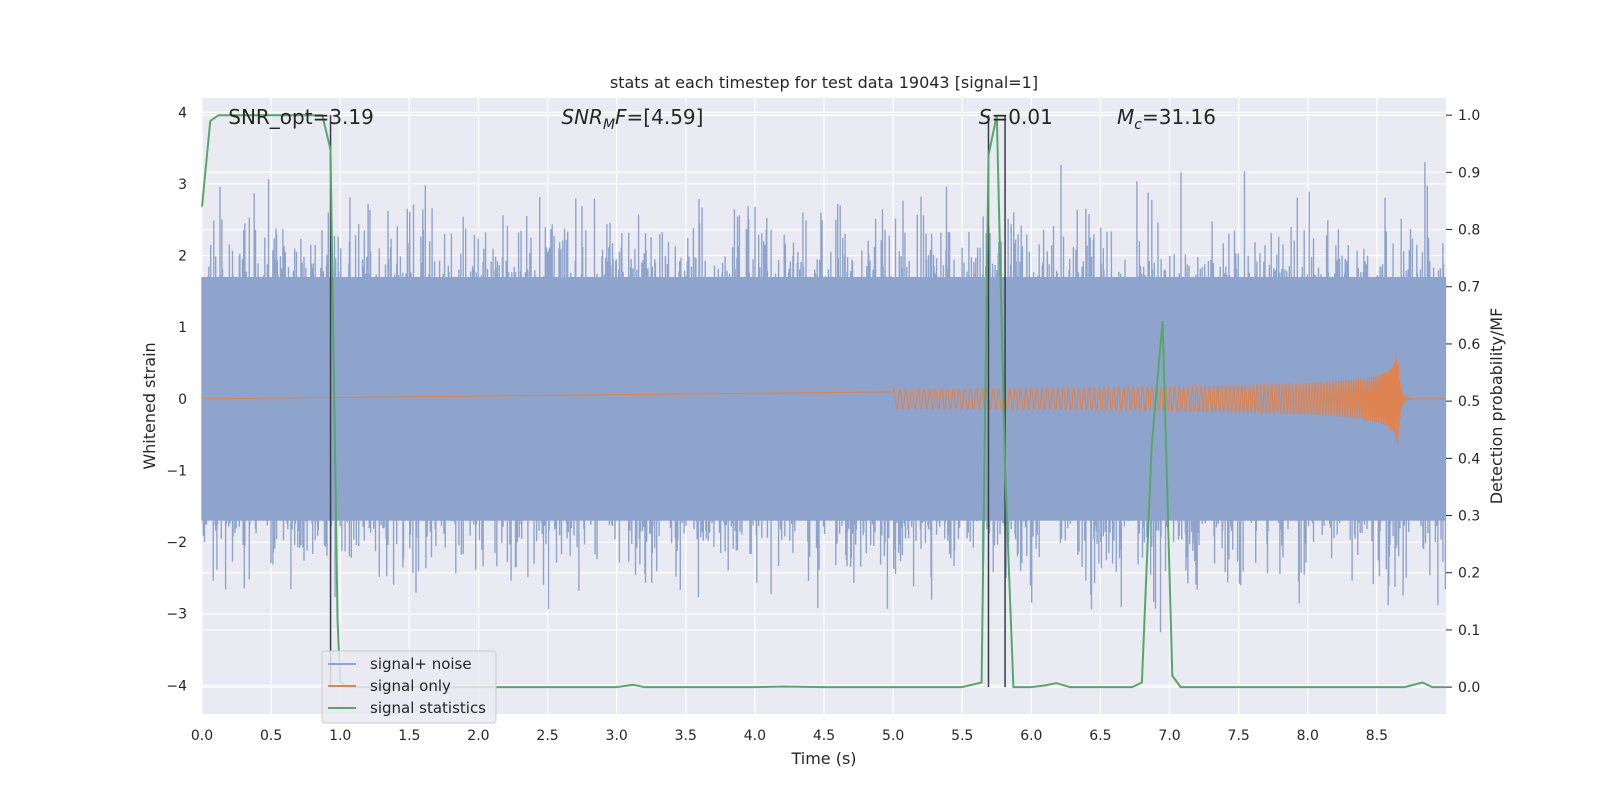  What do you see at coordinates (421, 664) in the screenshot?
I see `legend-label-signal-plus-noise: signal+ noise` at bounding box center [421, 664].